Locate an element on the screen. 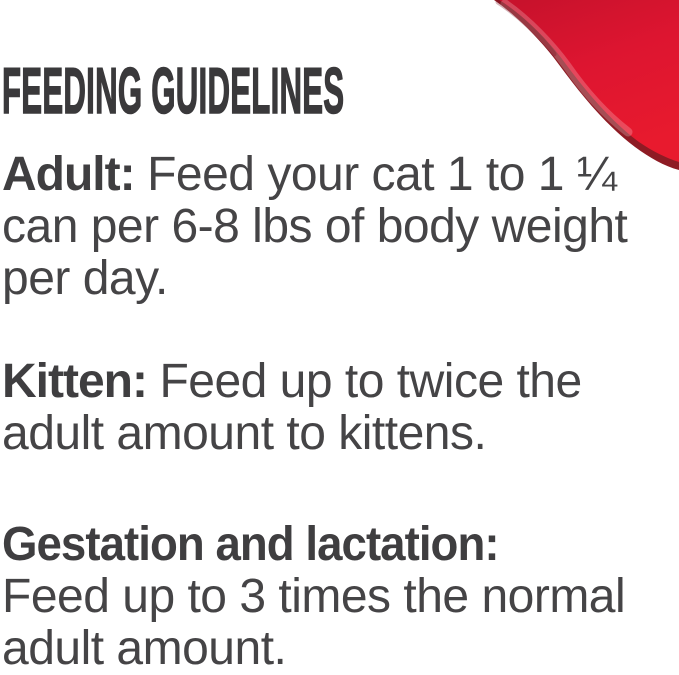  kitten-label: Kitten: is located at coordinates (75, 381).